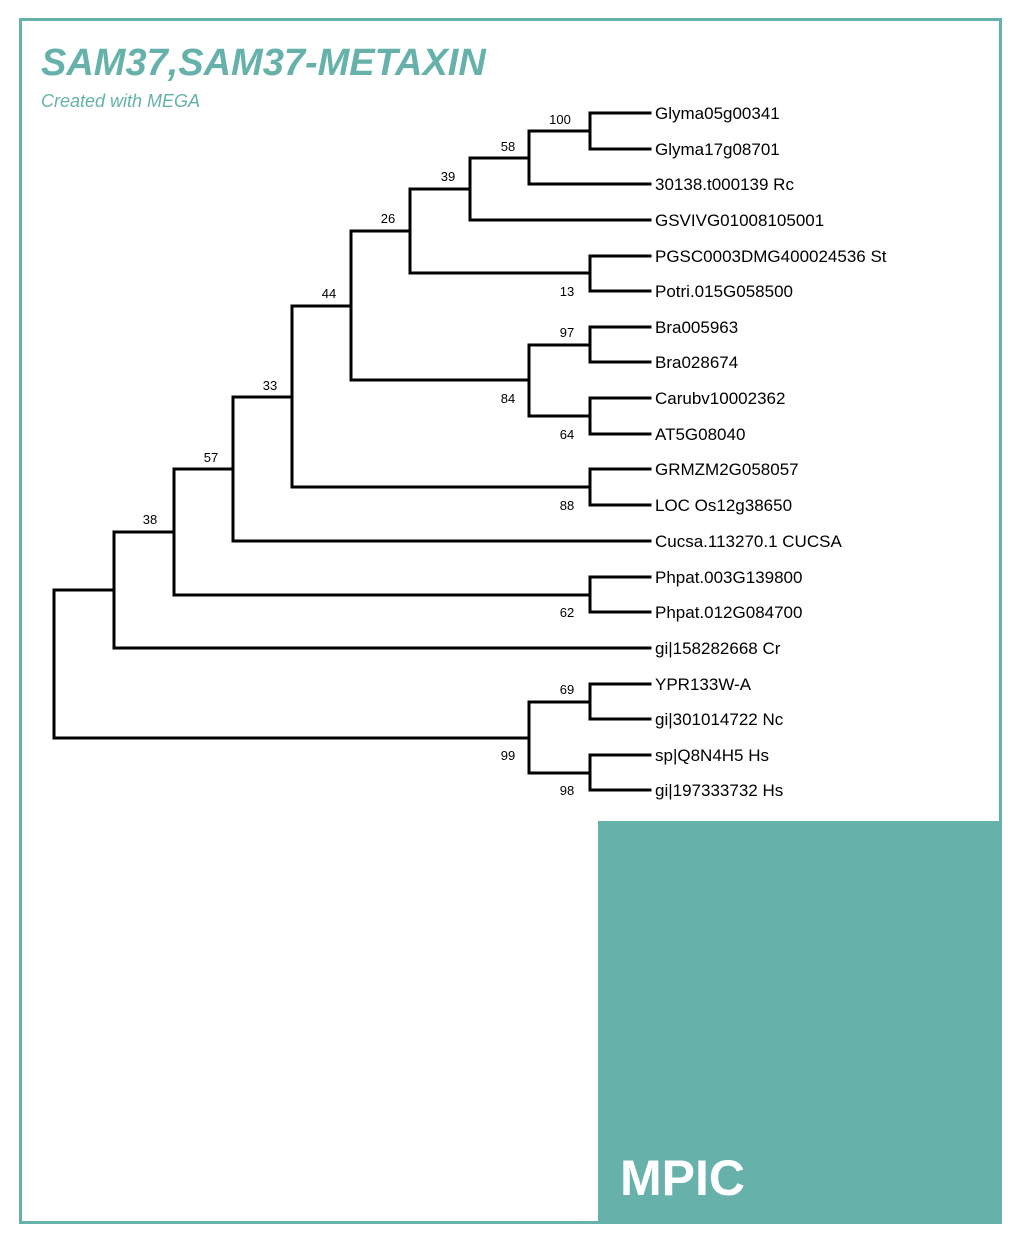 The image size is (1019, 1241). Describe the element at coordinates (121, 101) in the screenshot. I see `figure-subtitle: Created with MEGA` at that location.